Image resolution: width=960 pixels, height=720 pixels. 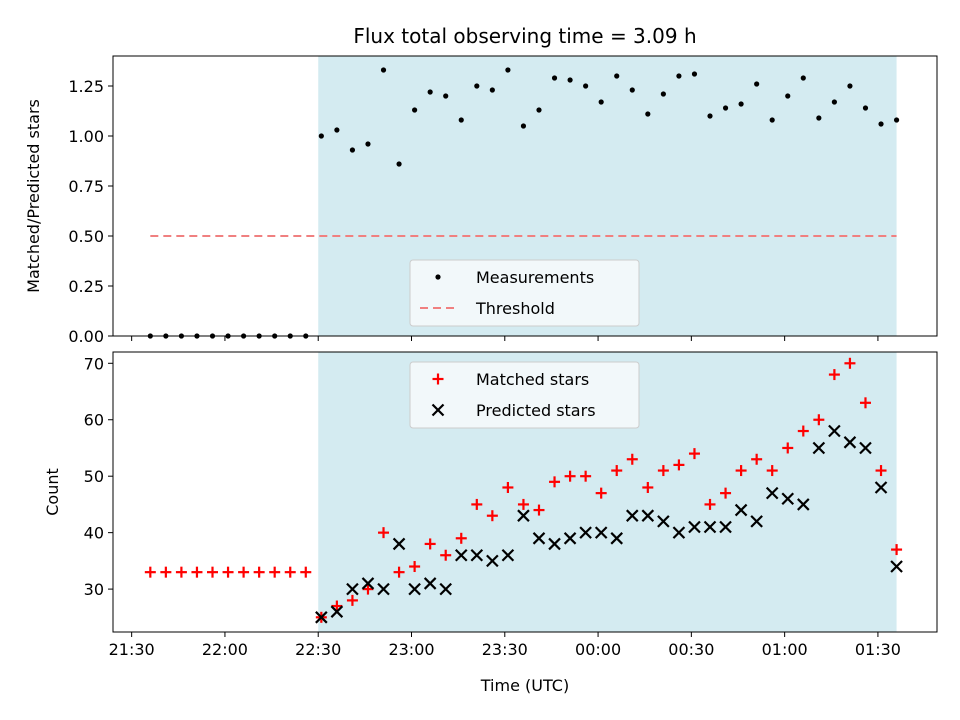 What do you see at coordinates (598, 649) in the screenshot?
I see `x-tick-label-5: 00:00` at bounding box center [598, 649].